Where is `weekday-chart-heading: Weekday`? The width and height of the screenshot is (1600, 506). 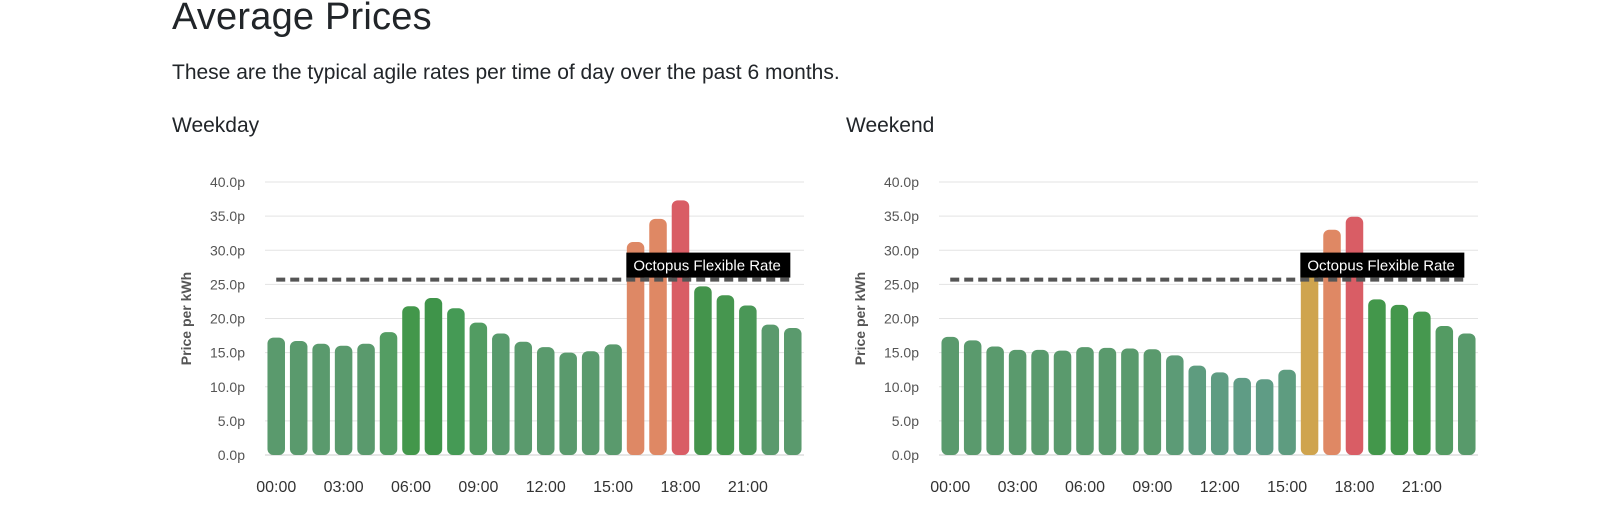 weekday-chart-heading: Weekday is located at coordinates (216, 125).